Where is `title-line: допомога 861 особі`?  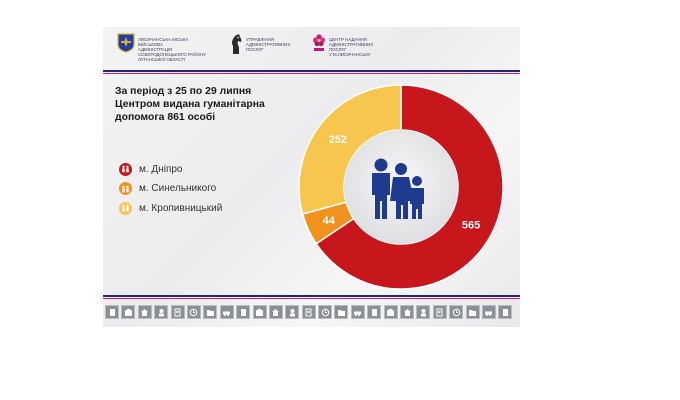
title-line: допомога 861 особі is located at coordinates (165, 117).